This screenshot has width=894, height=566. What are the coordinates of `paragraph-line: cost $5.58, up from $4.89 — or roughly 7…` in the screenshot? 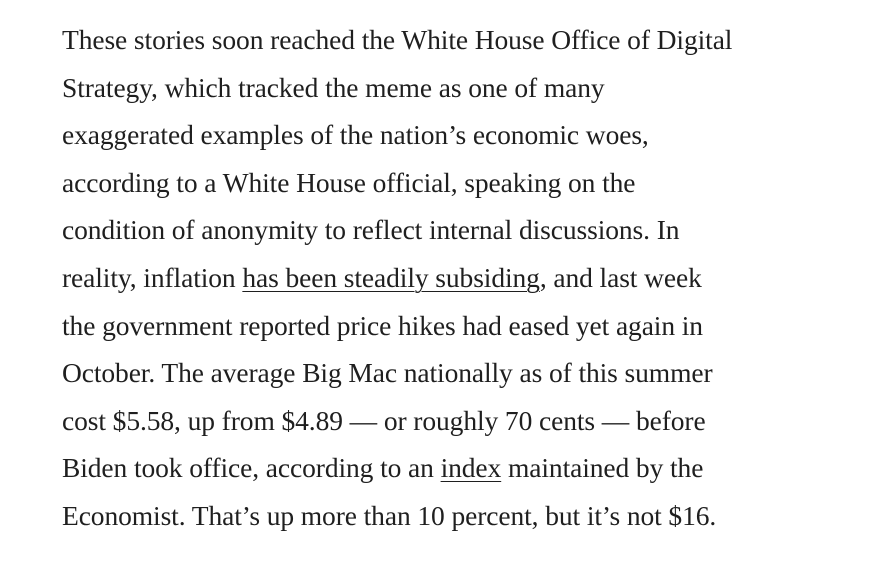 It's located at (384, 420).